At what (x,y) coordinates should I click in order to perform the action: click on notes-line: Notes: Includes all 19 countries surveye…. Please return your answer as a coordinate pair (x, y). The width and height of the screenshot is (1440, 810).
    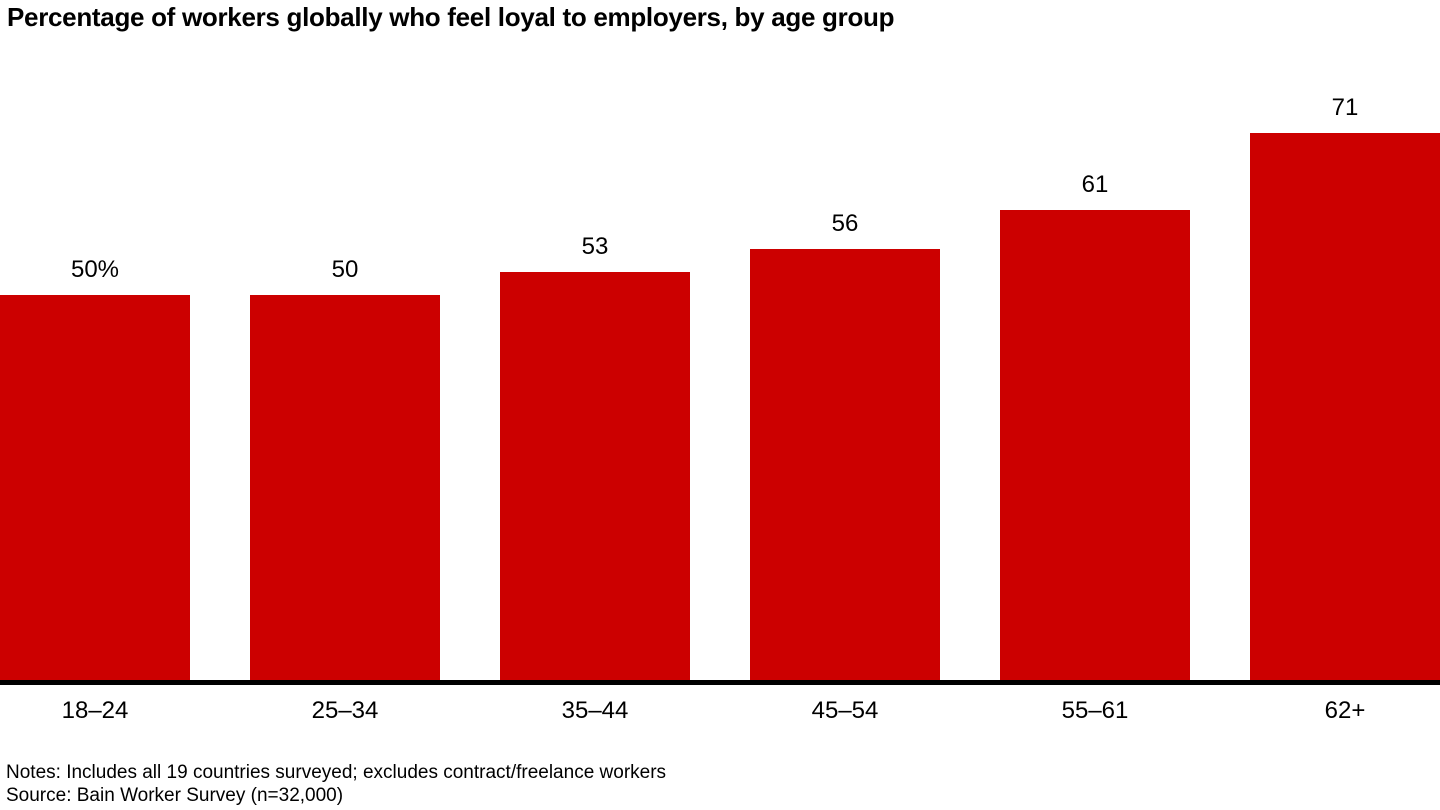
    Looking at the image, I should click on (336, 772).